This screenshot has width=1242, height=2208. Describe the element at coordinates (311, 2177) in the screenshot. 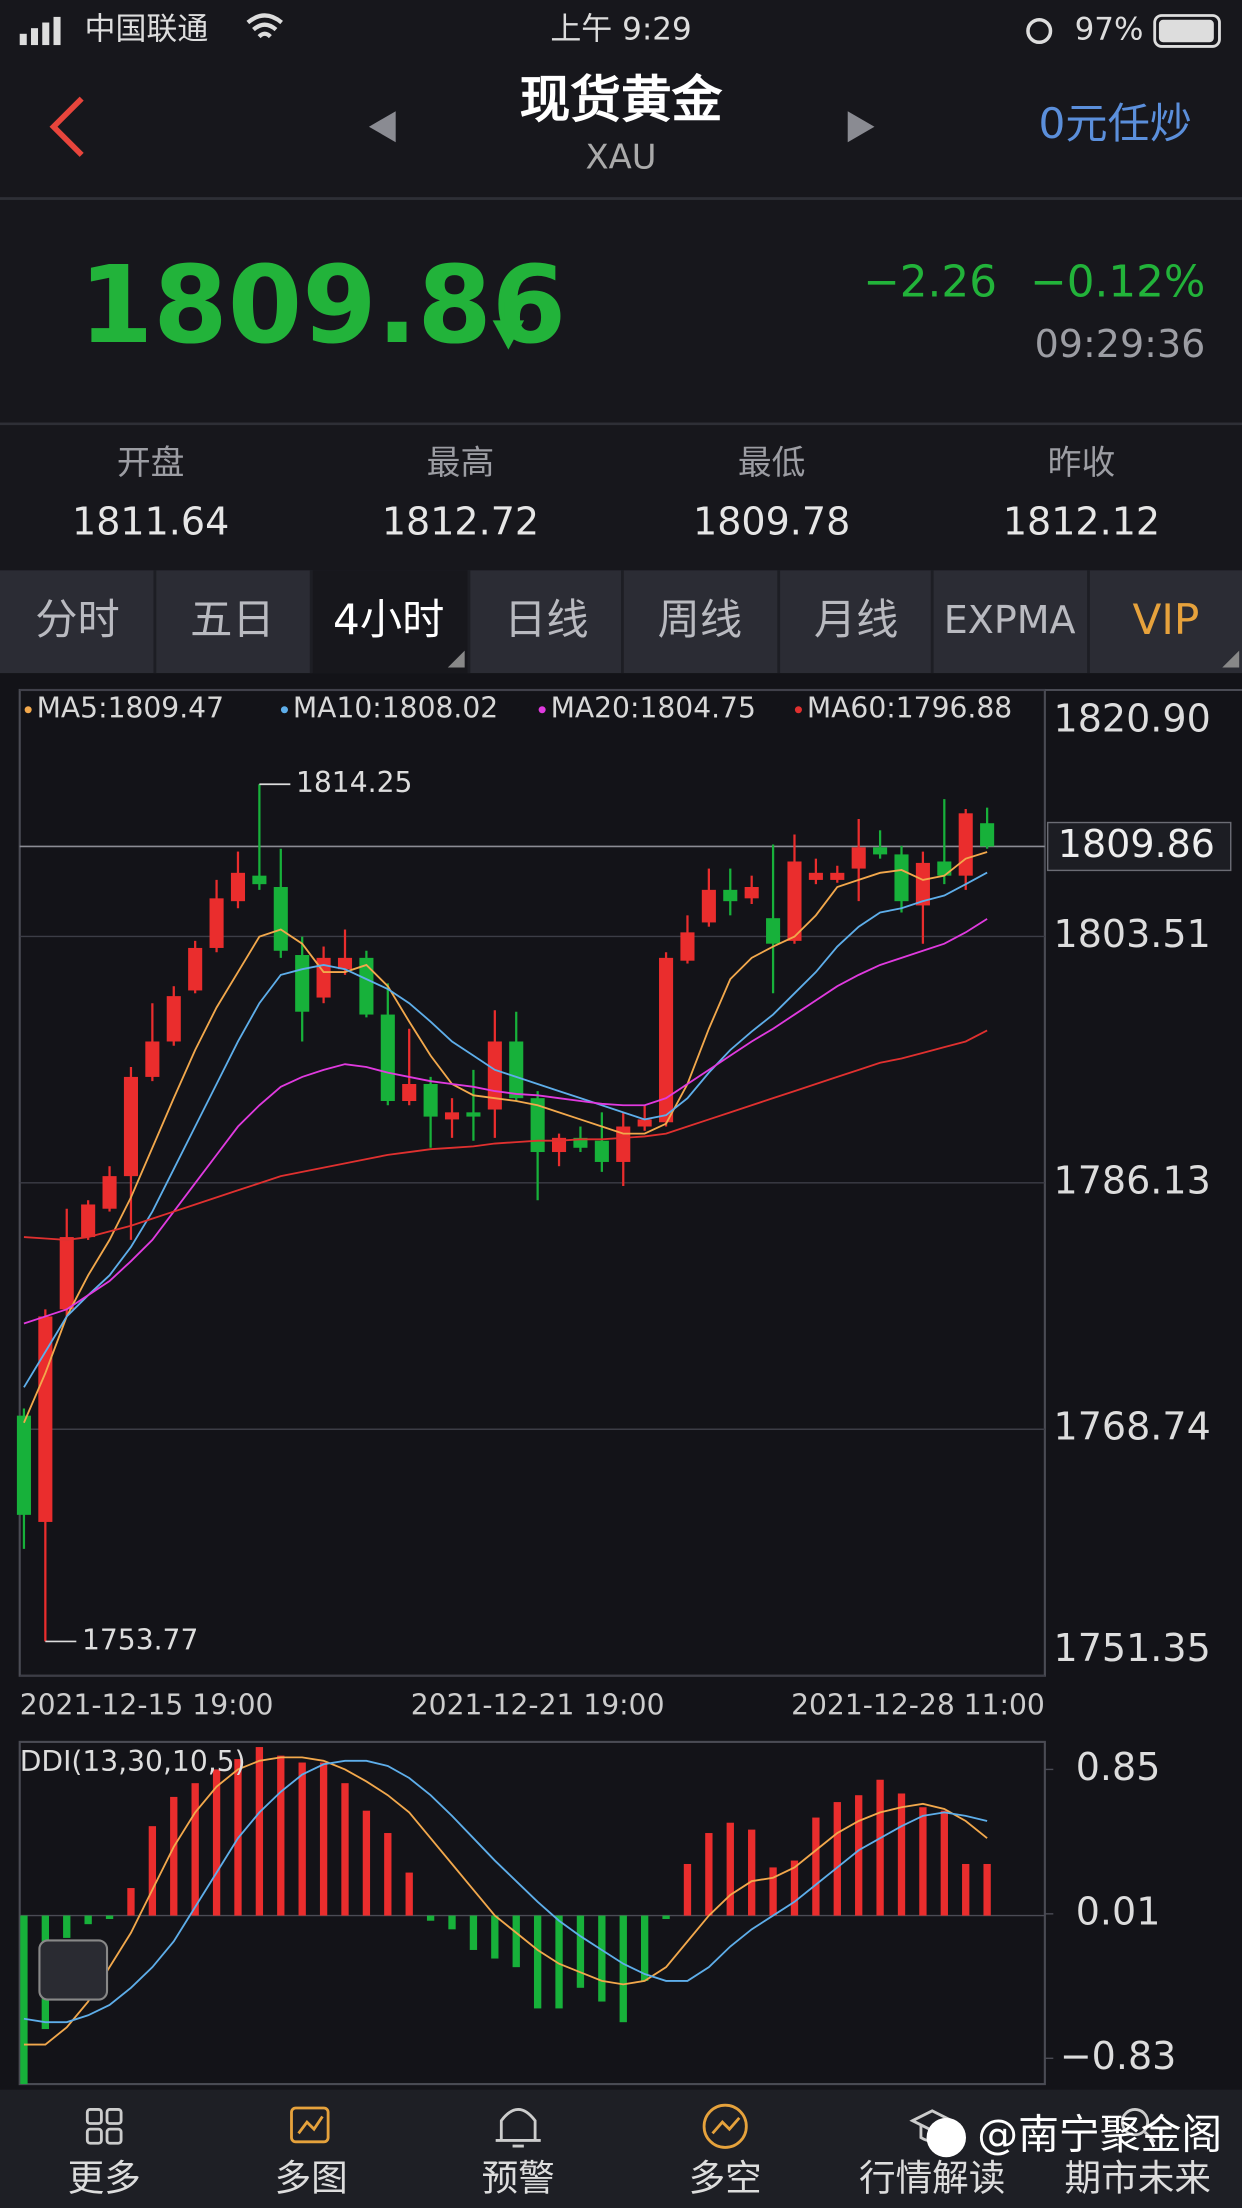

I see `nav-label: 多图` at that location.